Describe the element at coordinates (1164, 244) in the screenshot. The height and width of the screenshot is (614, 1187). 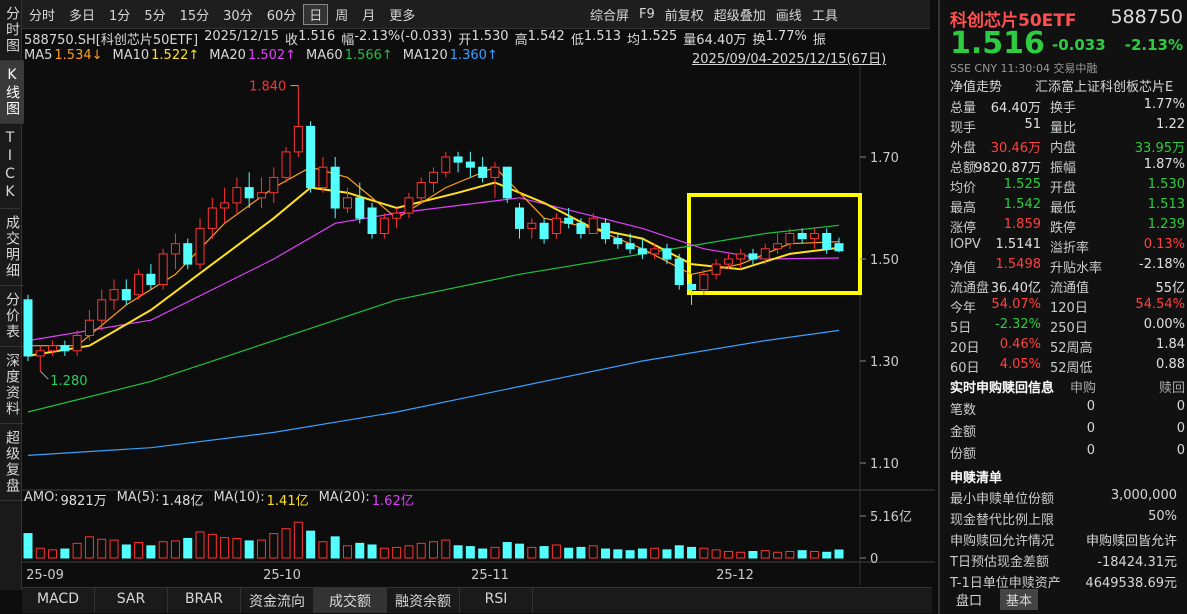
I see `quote-value: 0.13%` at that location.